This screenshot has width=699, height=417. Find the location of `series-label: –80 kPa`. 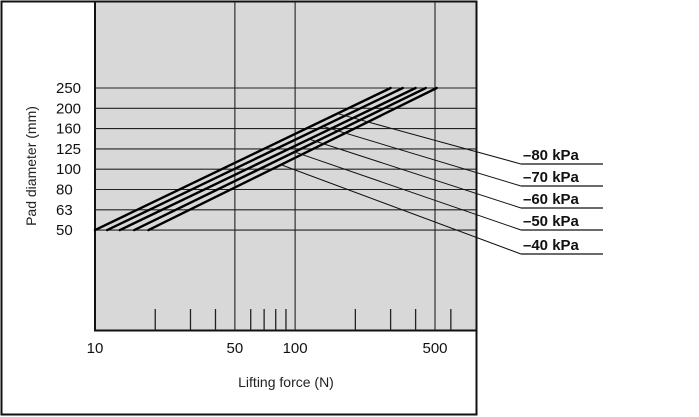

series-label: –80 kPa is located at coordinates (551, 155).